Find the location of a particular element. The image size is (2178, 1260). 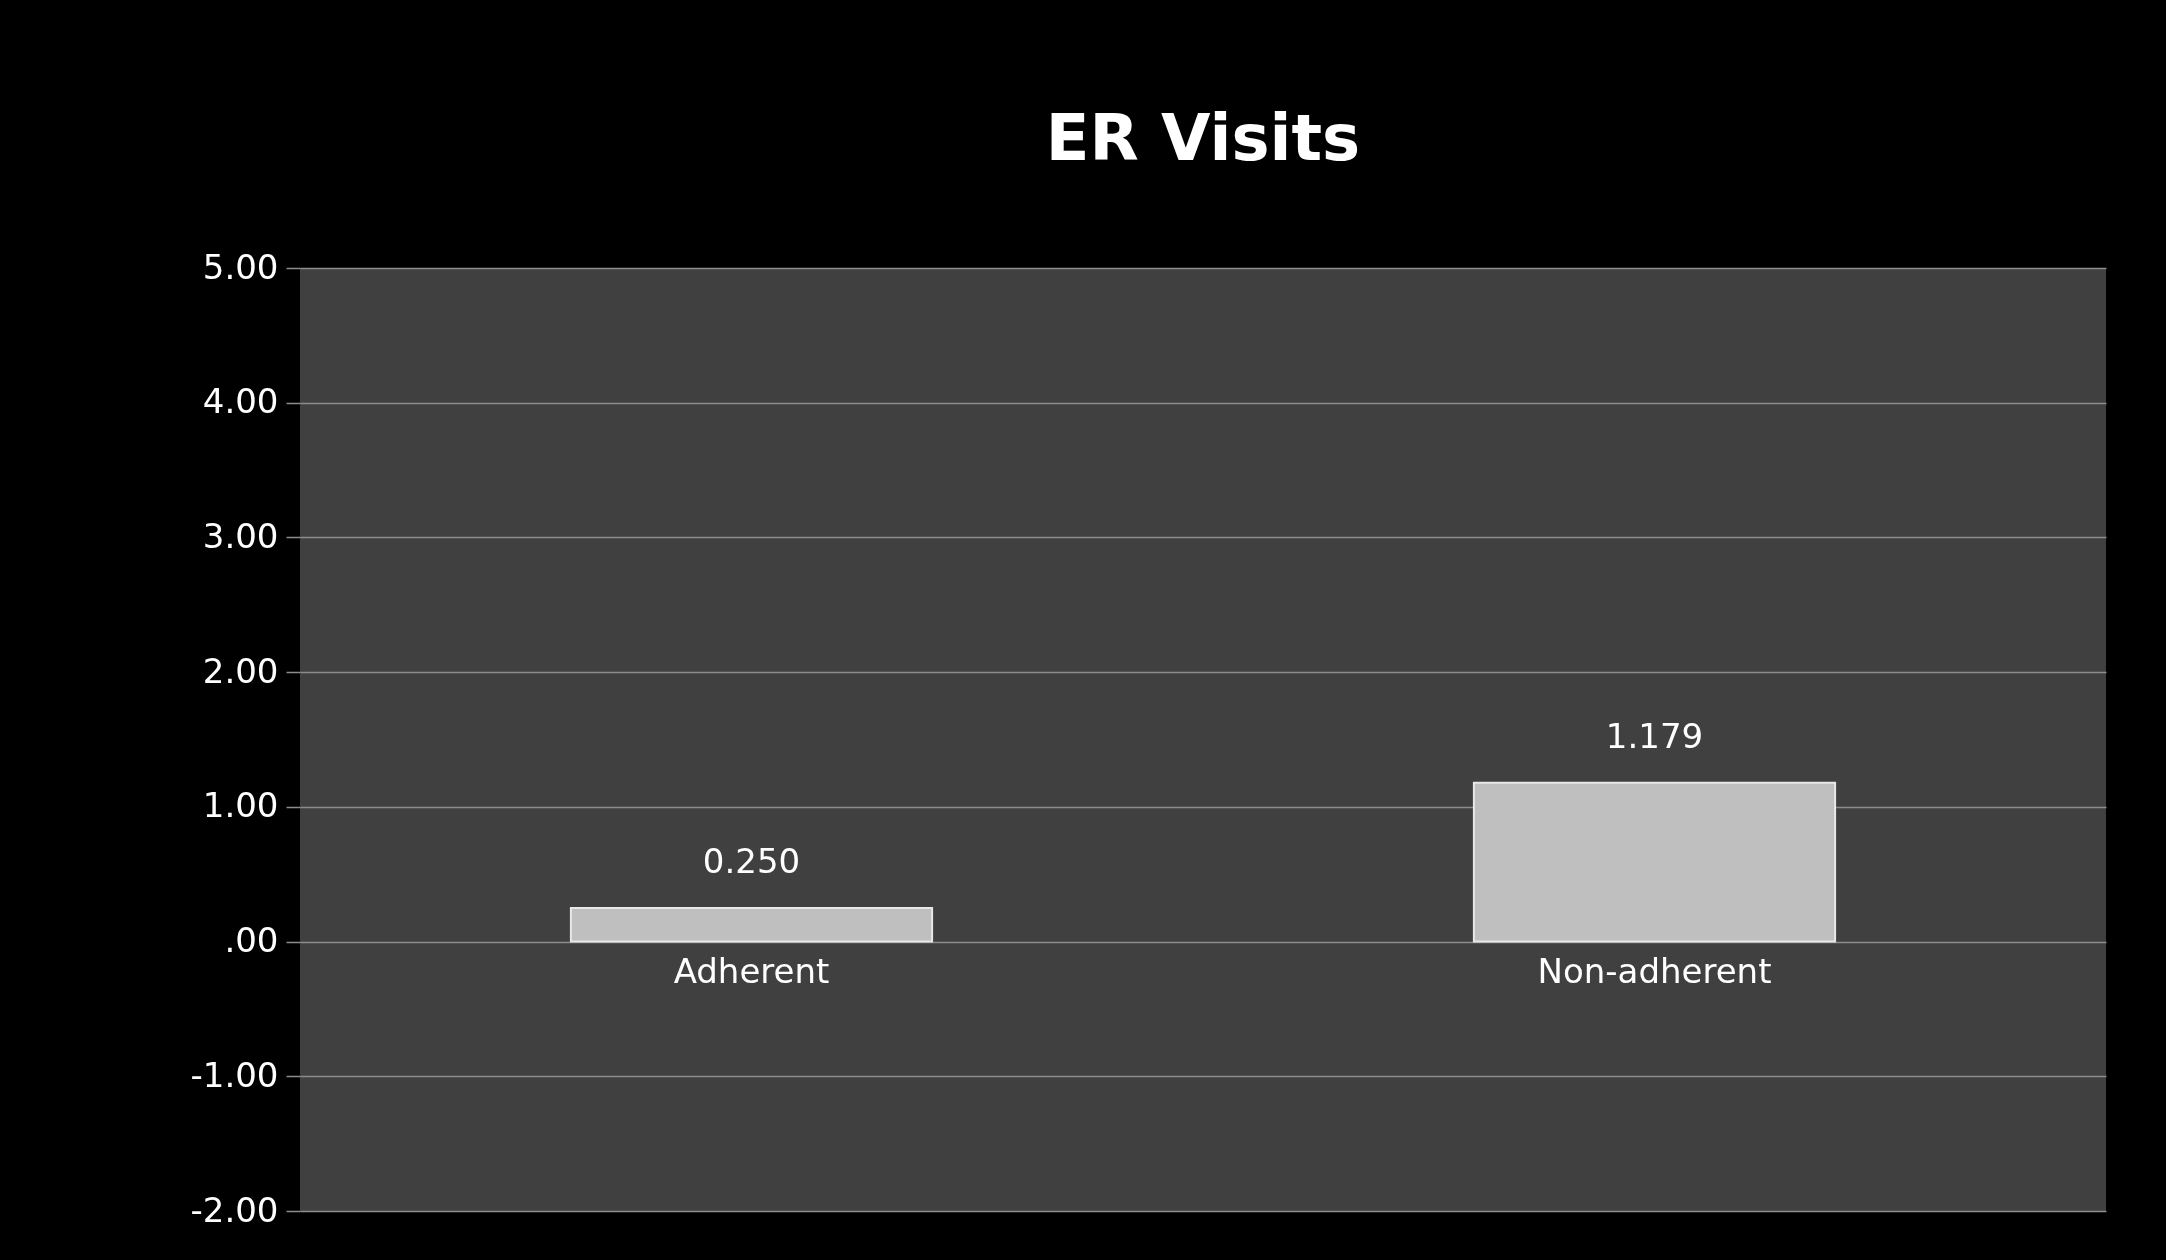

y-tick-label: -1.00 is located at coordinates (234, 1074).